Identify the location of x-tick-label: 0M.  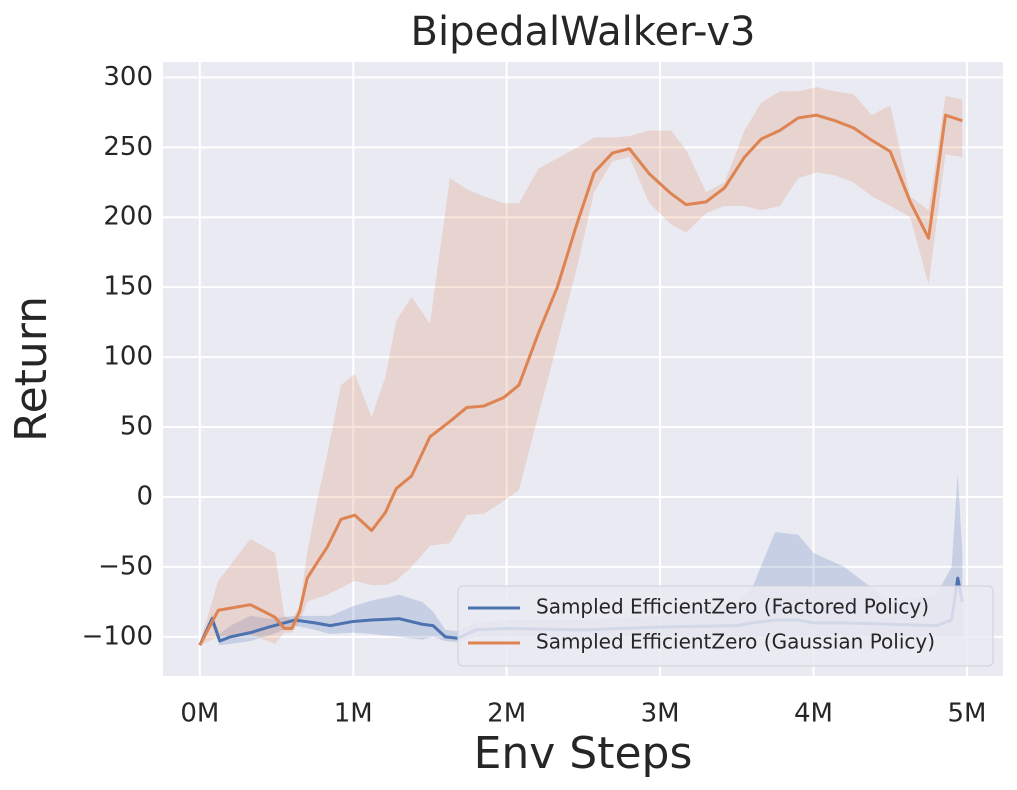
(199, 714).